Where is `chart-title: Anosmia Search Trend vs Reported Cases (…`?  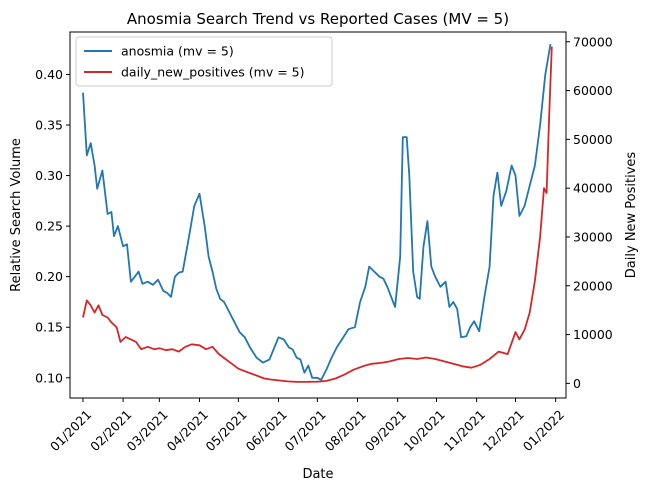
chart-title: Anosmia Search Trend vs Reported Cases (… is located at coordinates (318, 19).